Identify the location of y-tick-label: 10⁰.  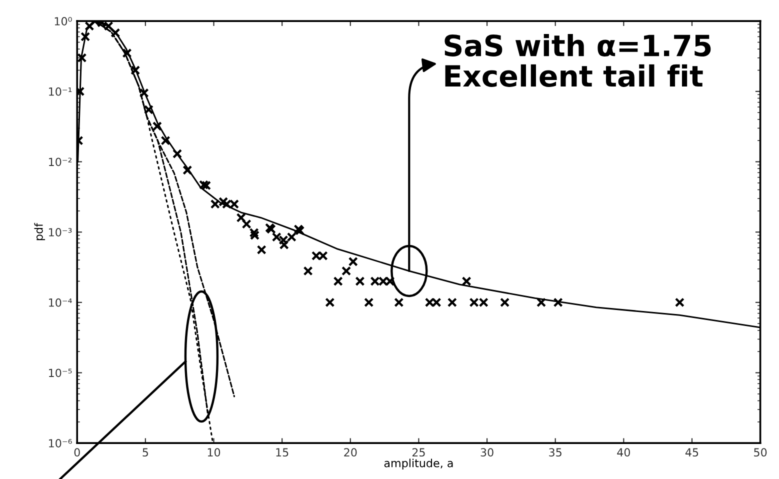
(63, 21).